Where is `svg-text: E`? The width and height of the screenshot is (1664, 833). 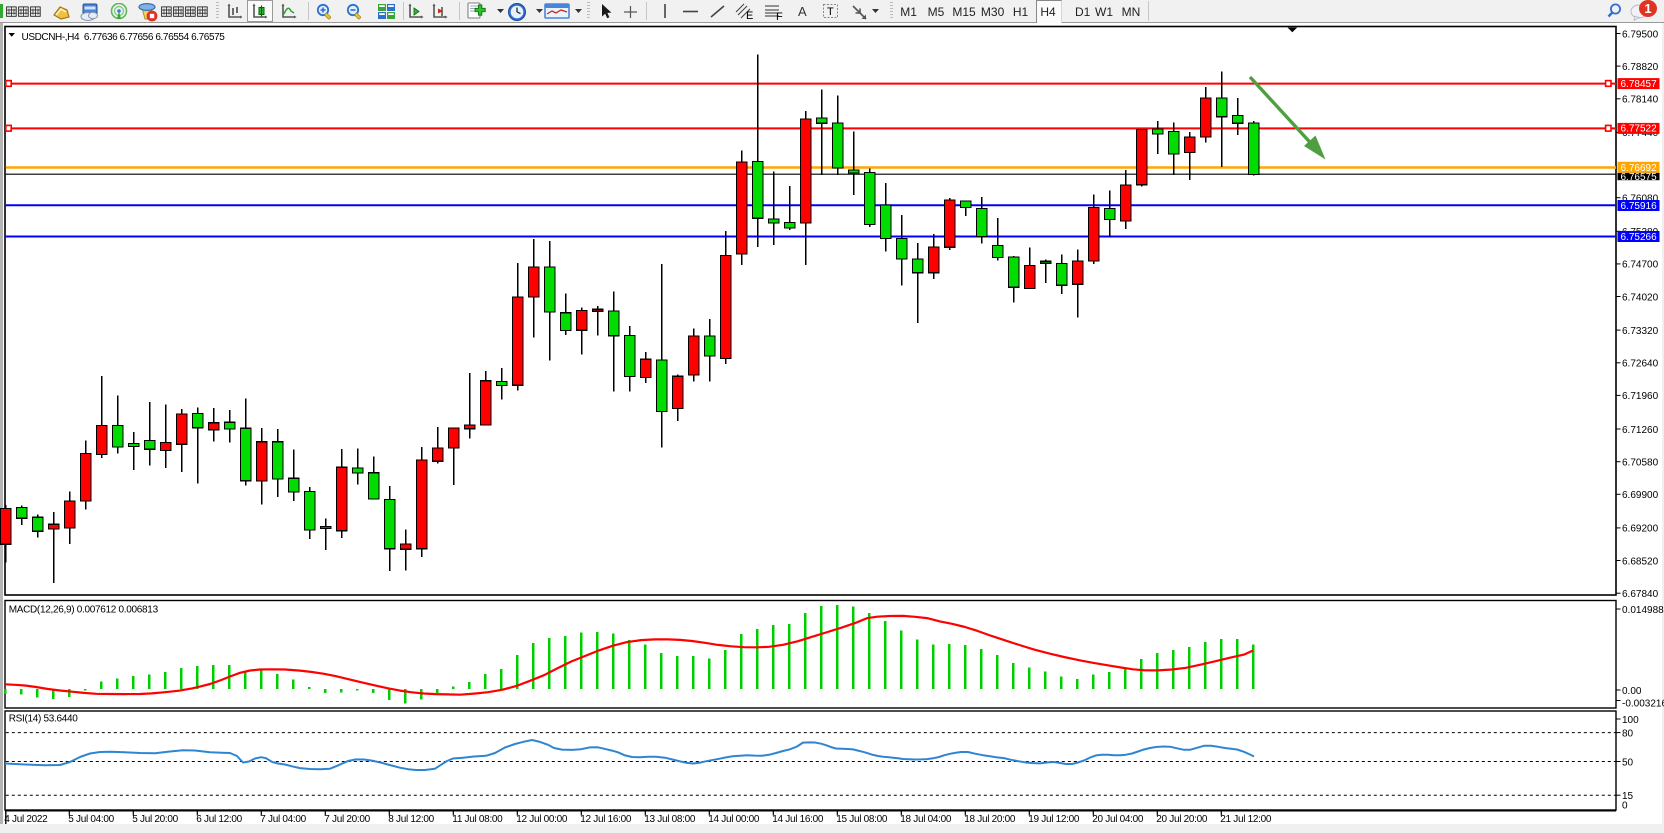
svg-text: E is located at coordinates (749, 15).